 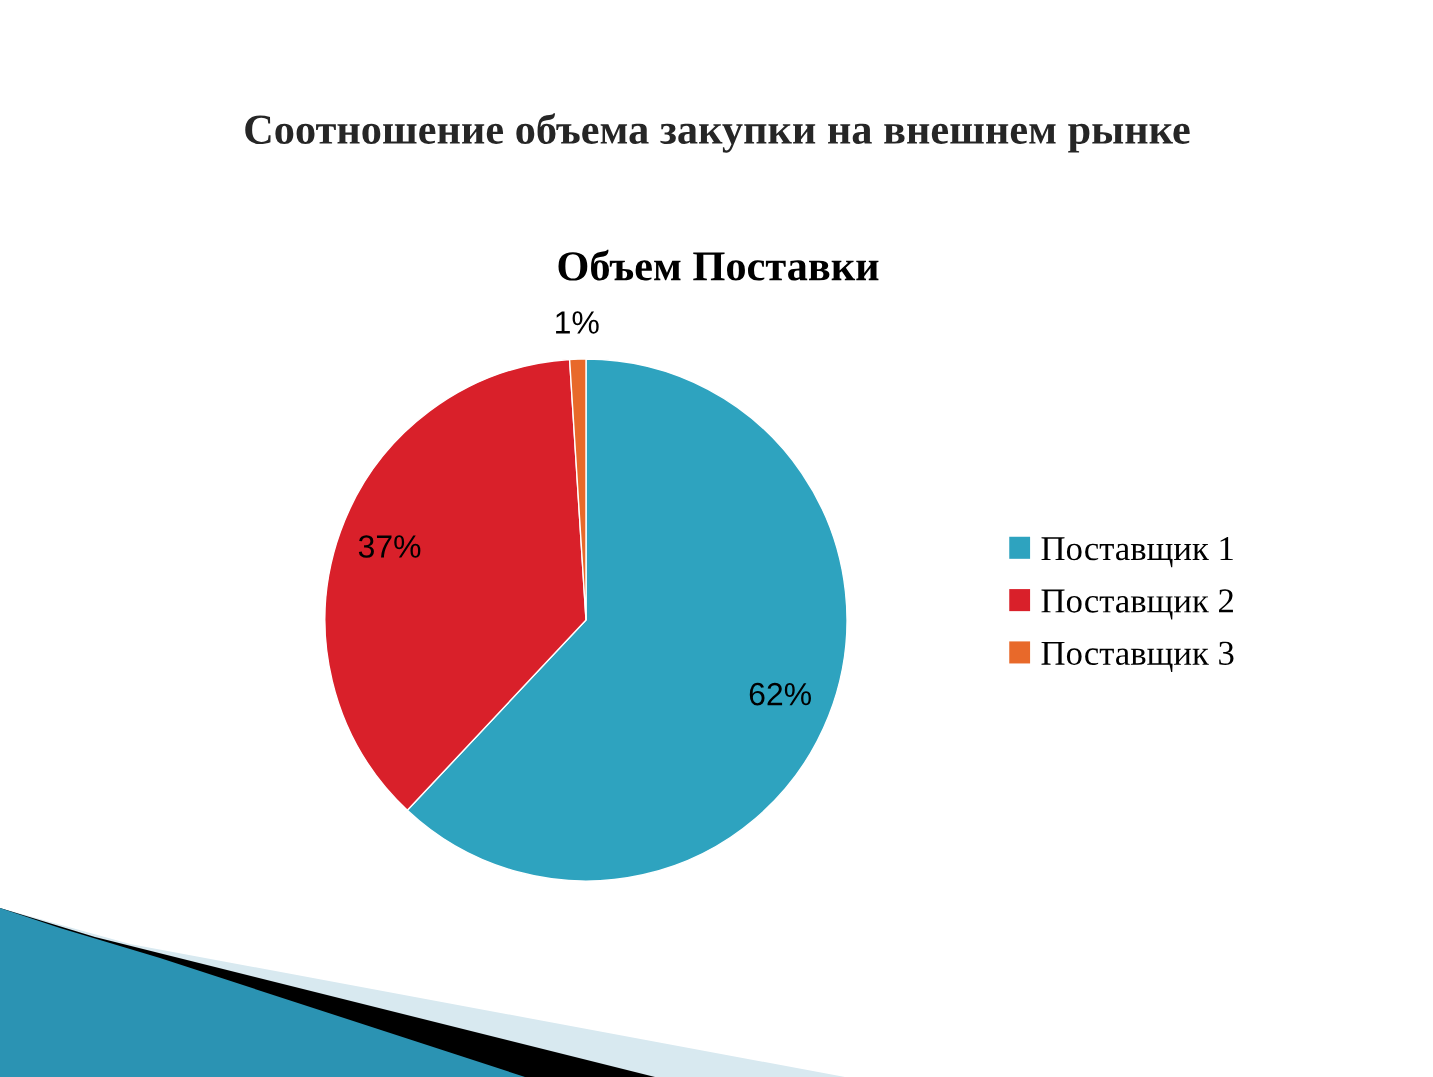 I want to click on legend-label: Поставщик 1, so click(x=1137, y=552).